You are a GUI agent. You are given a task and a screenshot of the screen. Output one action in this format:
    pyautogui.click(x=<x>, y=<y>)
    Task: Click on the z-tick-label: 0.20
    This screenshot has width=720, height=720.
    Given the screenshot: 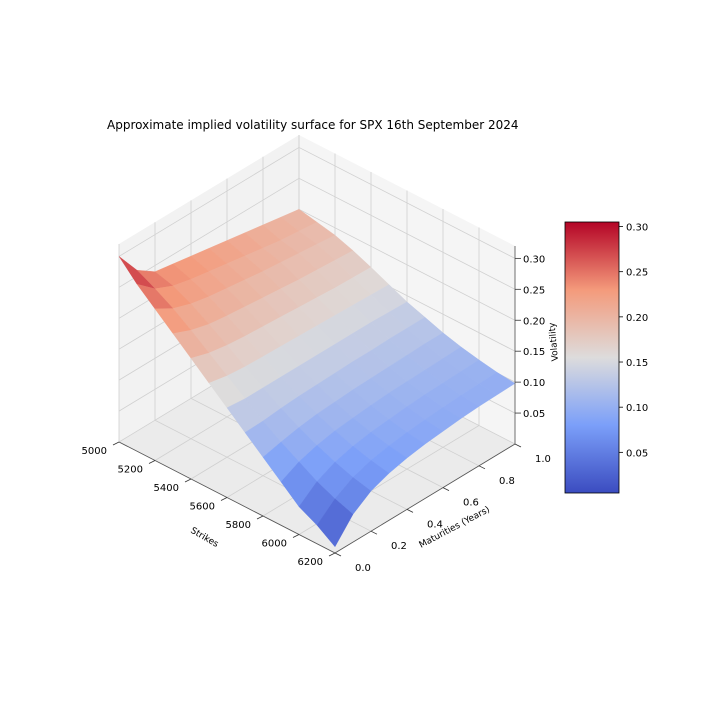 What is the action you would take?
    pyautogui.click(x=534, y=321)
    